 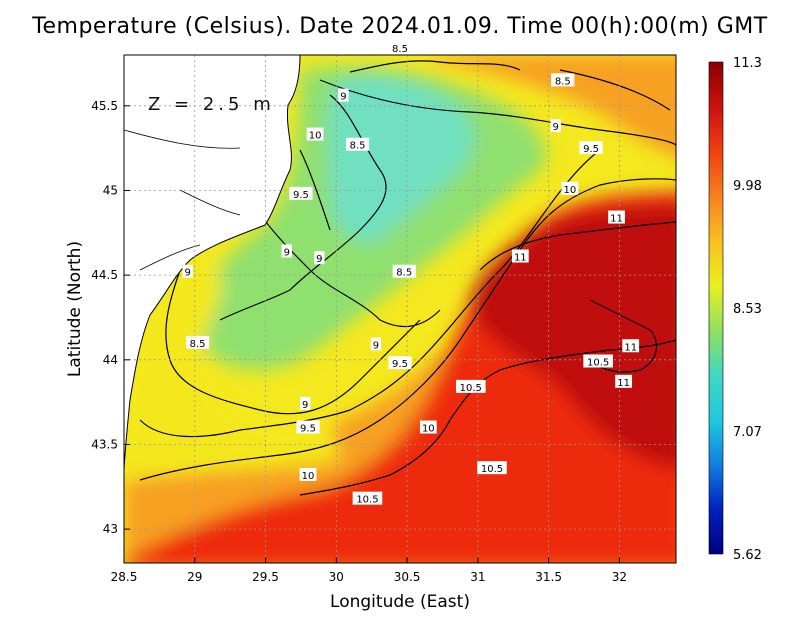 What do you see at coordinates (747, 186) in the screenshot?
I see `colorbar-label: 9.98` at bounding box center [747, 186].